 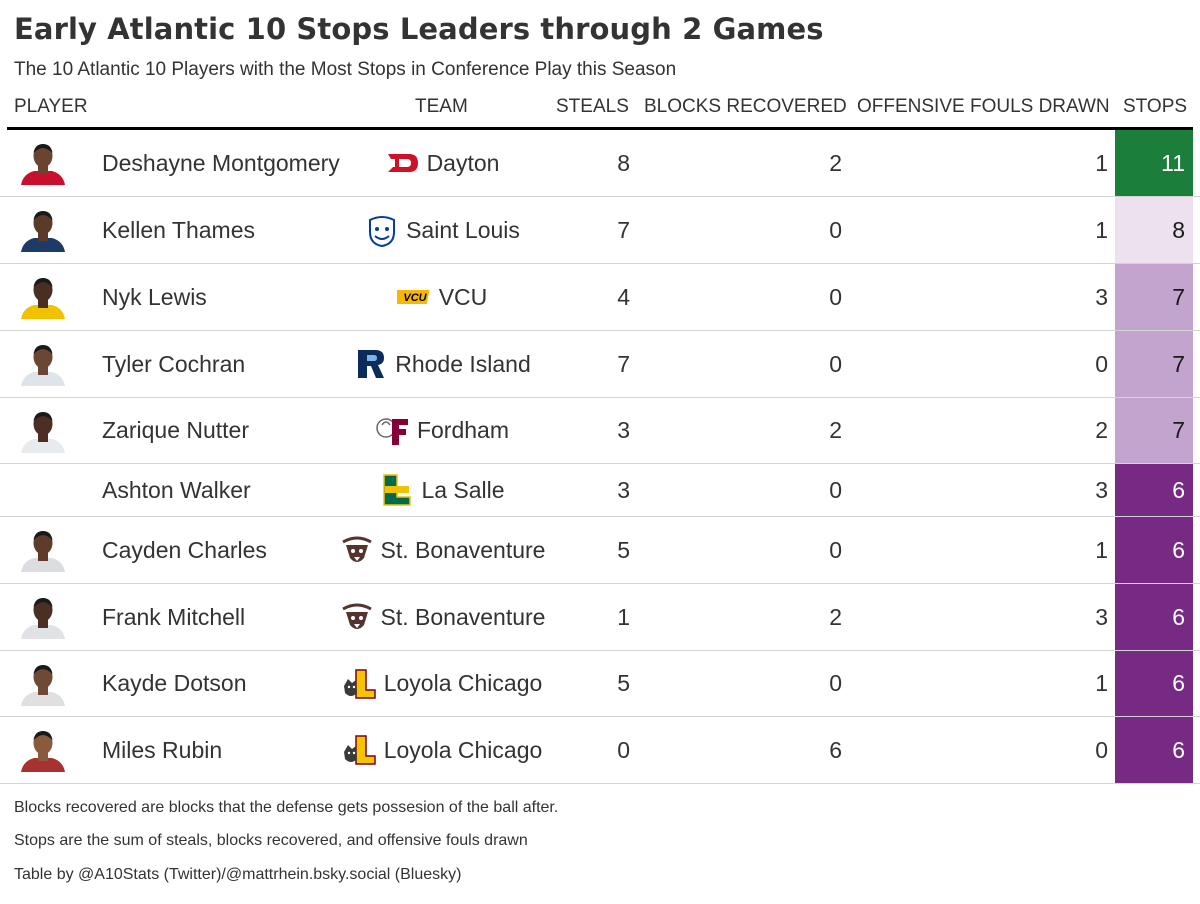 I want to click on player-name: Kellen Thames, so click(x=178, y=229).